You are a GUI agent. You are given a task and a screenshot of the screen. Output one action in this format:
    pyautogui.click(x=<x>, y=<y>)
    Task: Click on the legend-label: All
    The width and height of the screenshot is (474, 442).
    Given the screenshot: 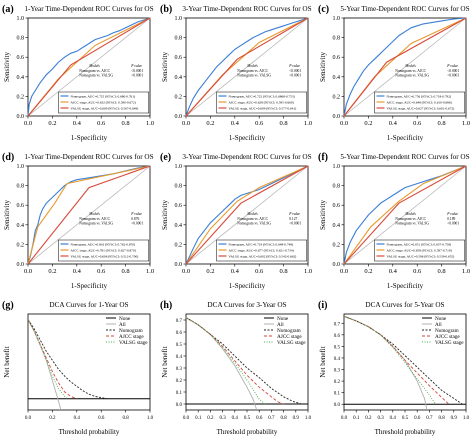 What is the action you would take?
    pyautogui.click(x=438, y=325)
    